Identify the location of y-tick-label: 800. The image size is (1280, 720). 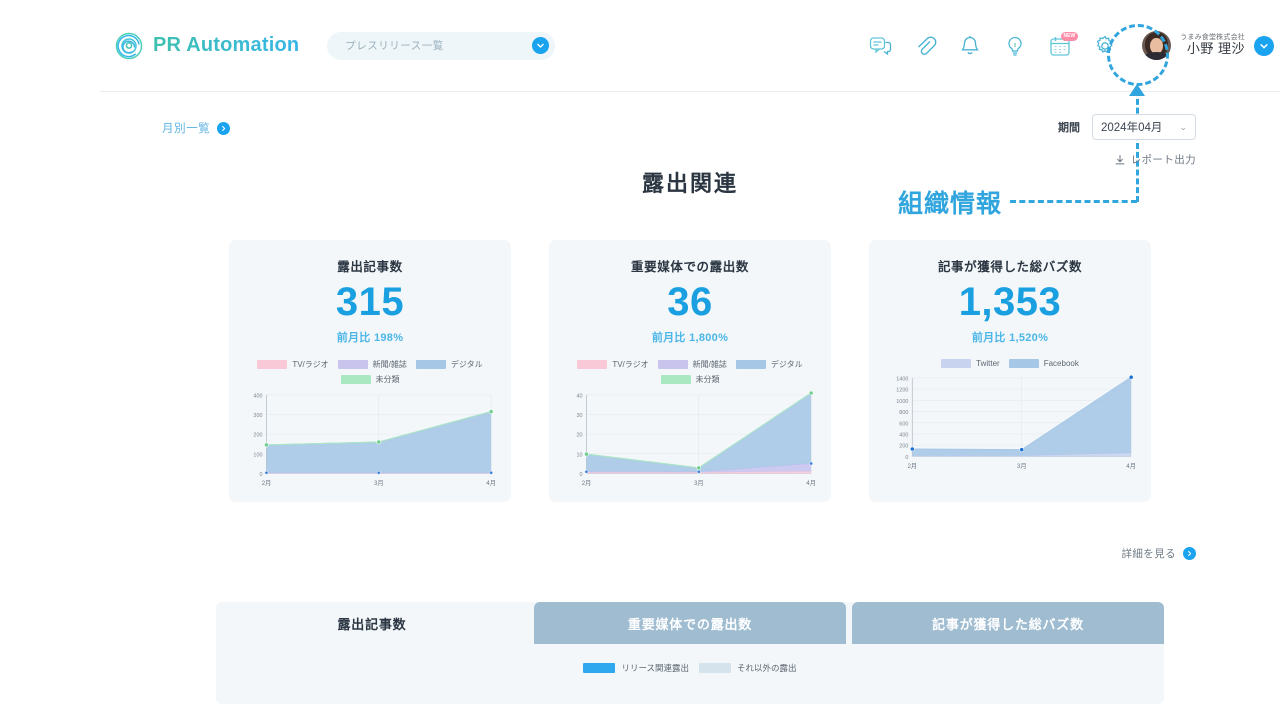
(903, 413).